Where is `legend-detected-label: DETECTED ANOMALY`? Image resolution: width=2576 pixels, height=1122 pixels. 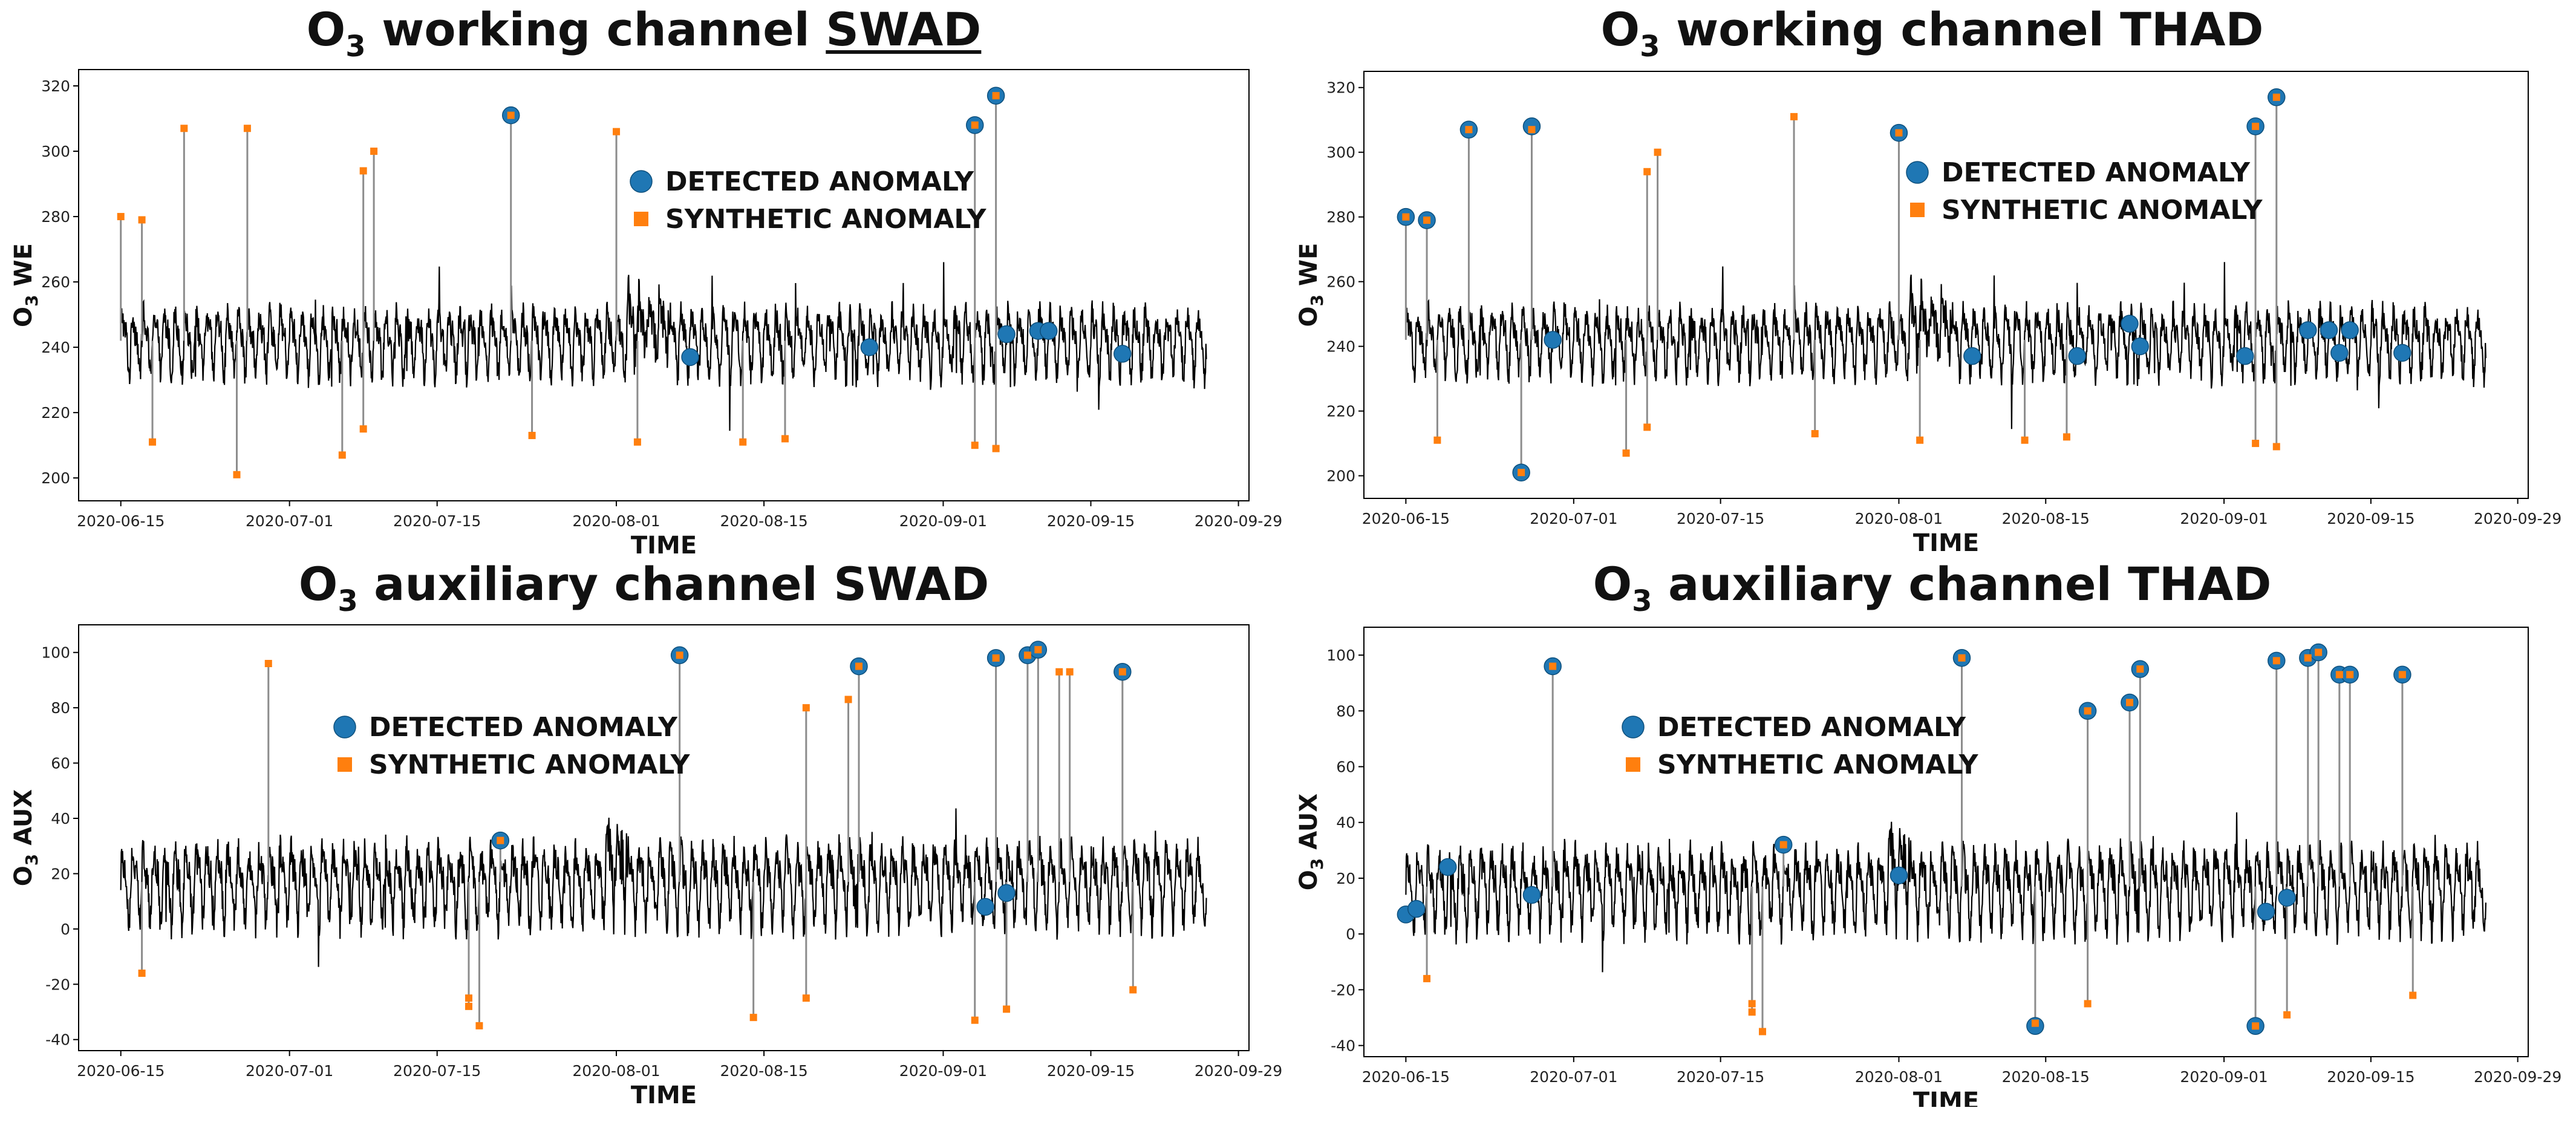 legend-detected-label: DETECTED ANOMALY is located at coordinates (1811, 727).